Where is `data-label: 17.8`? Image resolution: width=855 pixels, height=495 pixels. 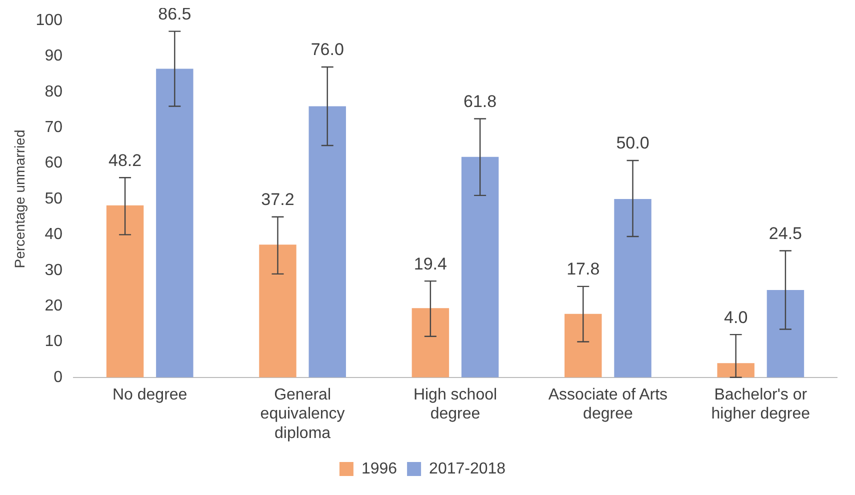 data-label: 17.8 is located at coordinates (583, 269).